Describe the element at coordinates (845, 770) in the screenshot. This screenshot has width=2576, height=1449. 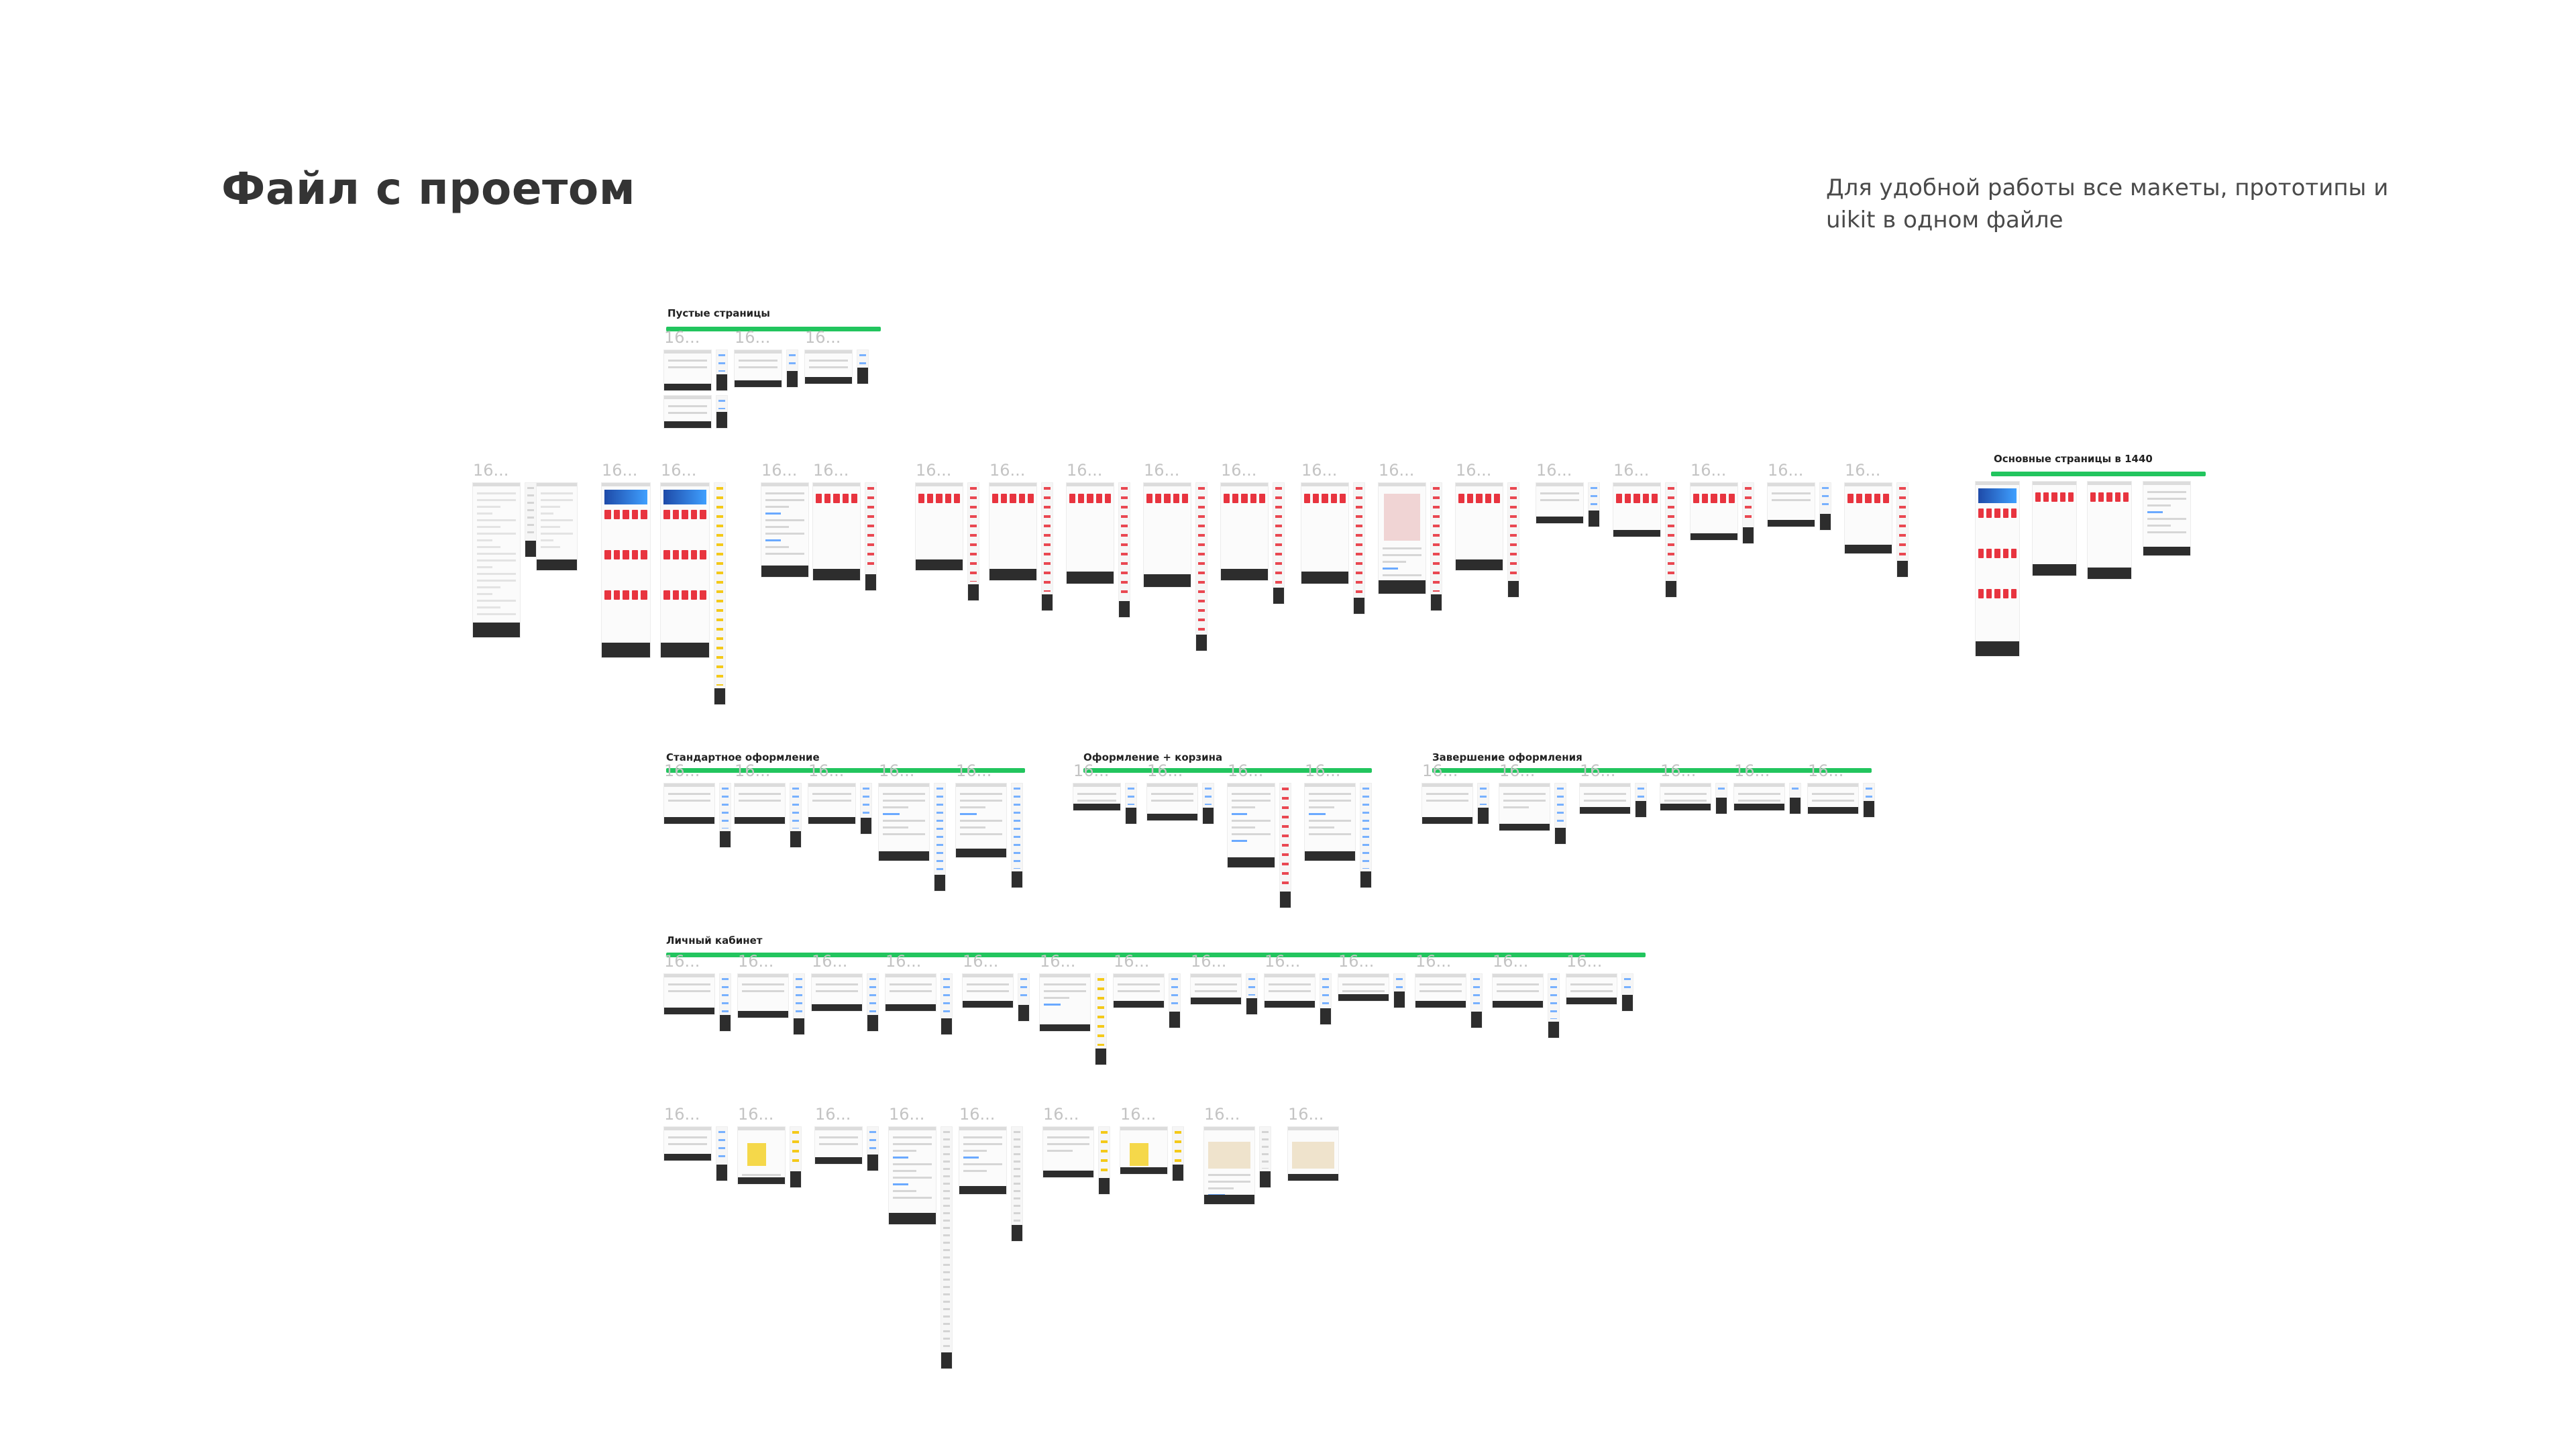
I see `section-bar-standard-checkout` at that location.